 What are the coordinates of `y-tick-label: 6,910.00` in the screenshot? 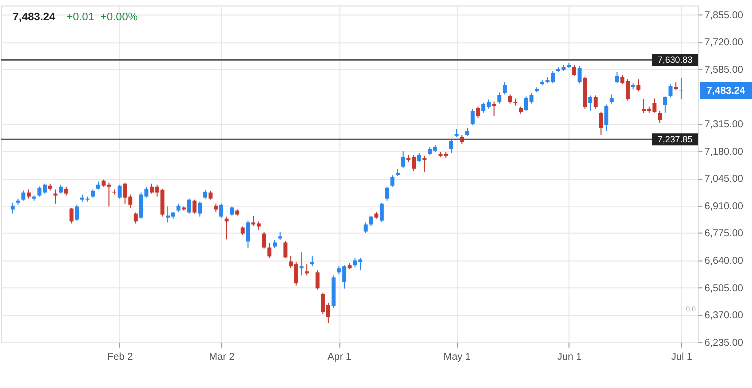 It's located at (724, 206).